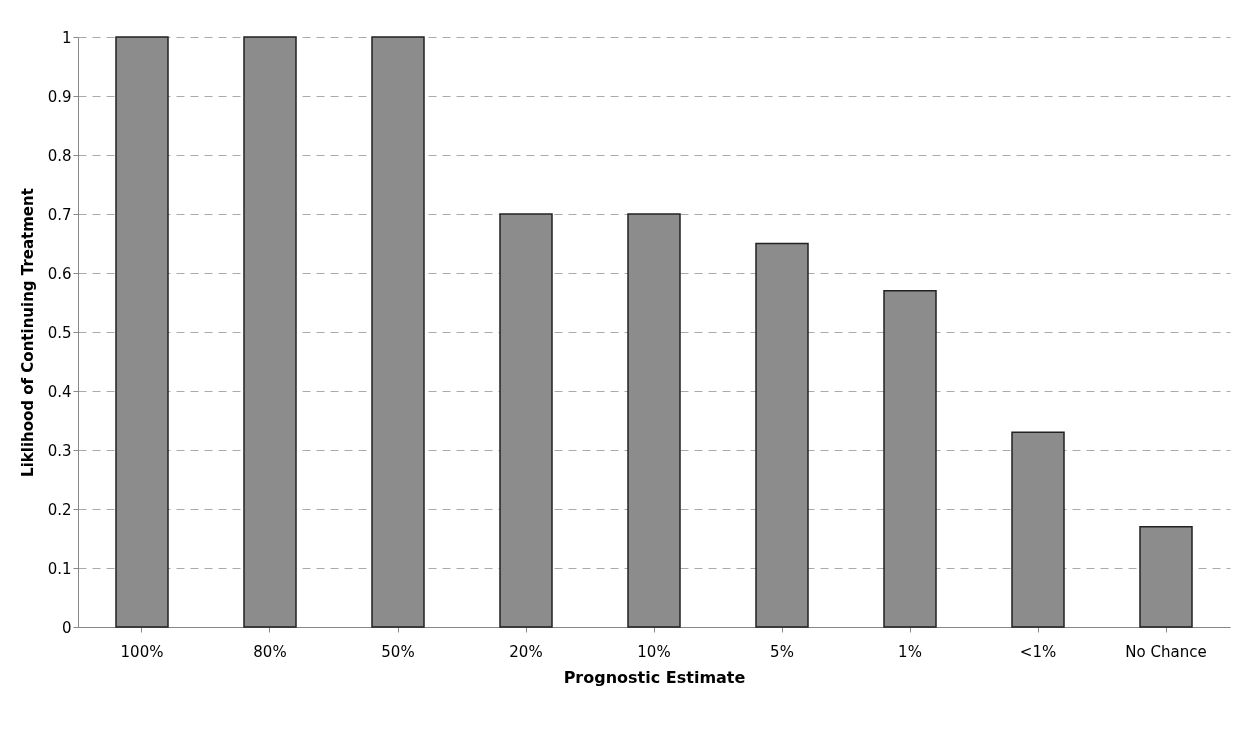  I want to click on y-tick-label: 0.6, so click(59, 273).